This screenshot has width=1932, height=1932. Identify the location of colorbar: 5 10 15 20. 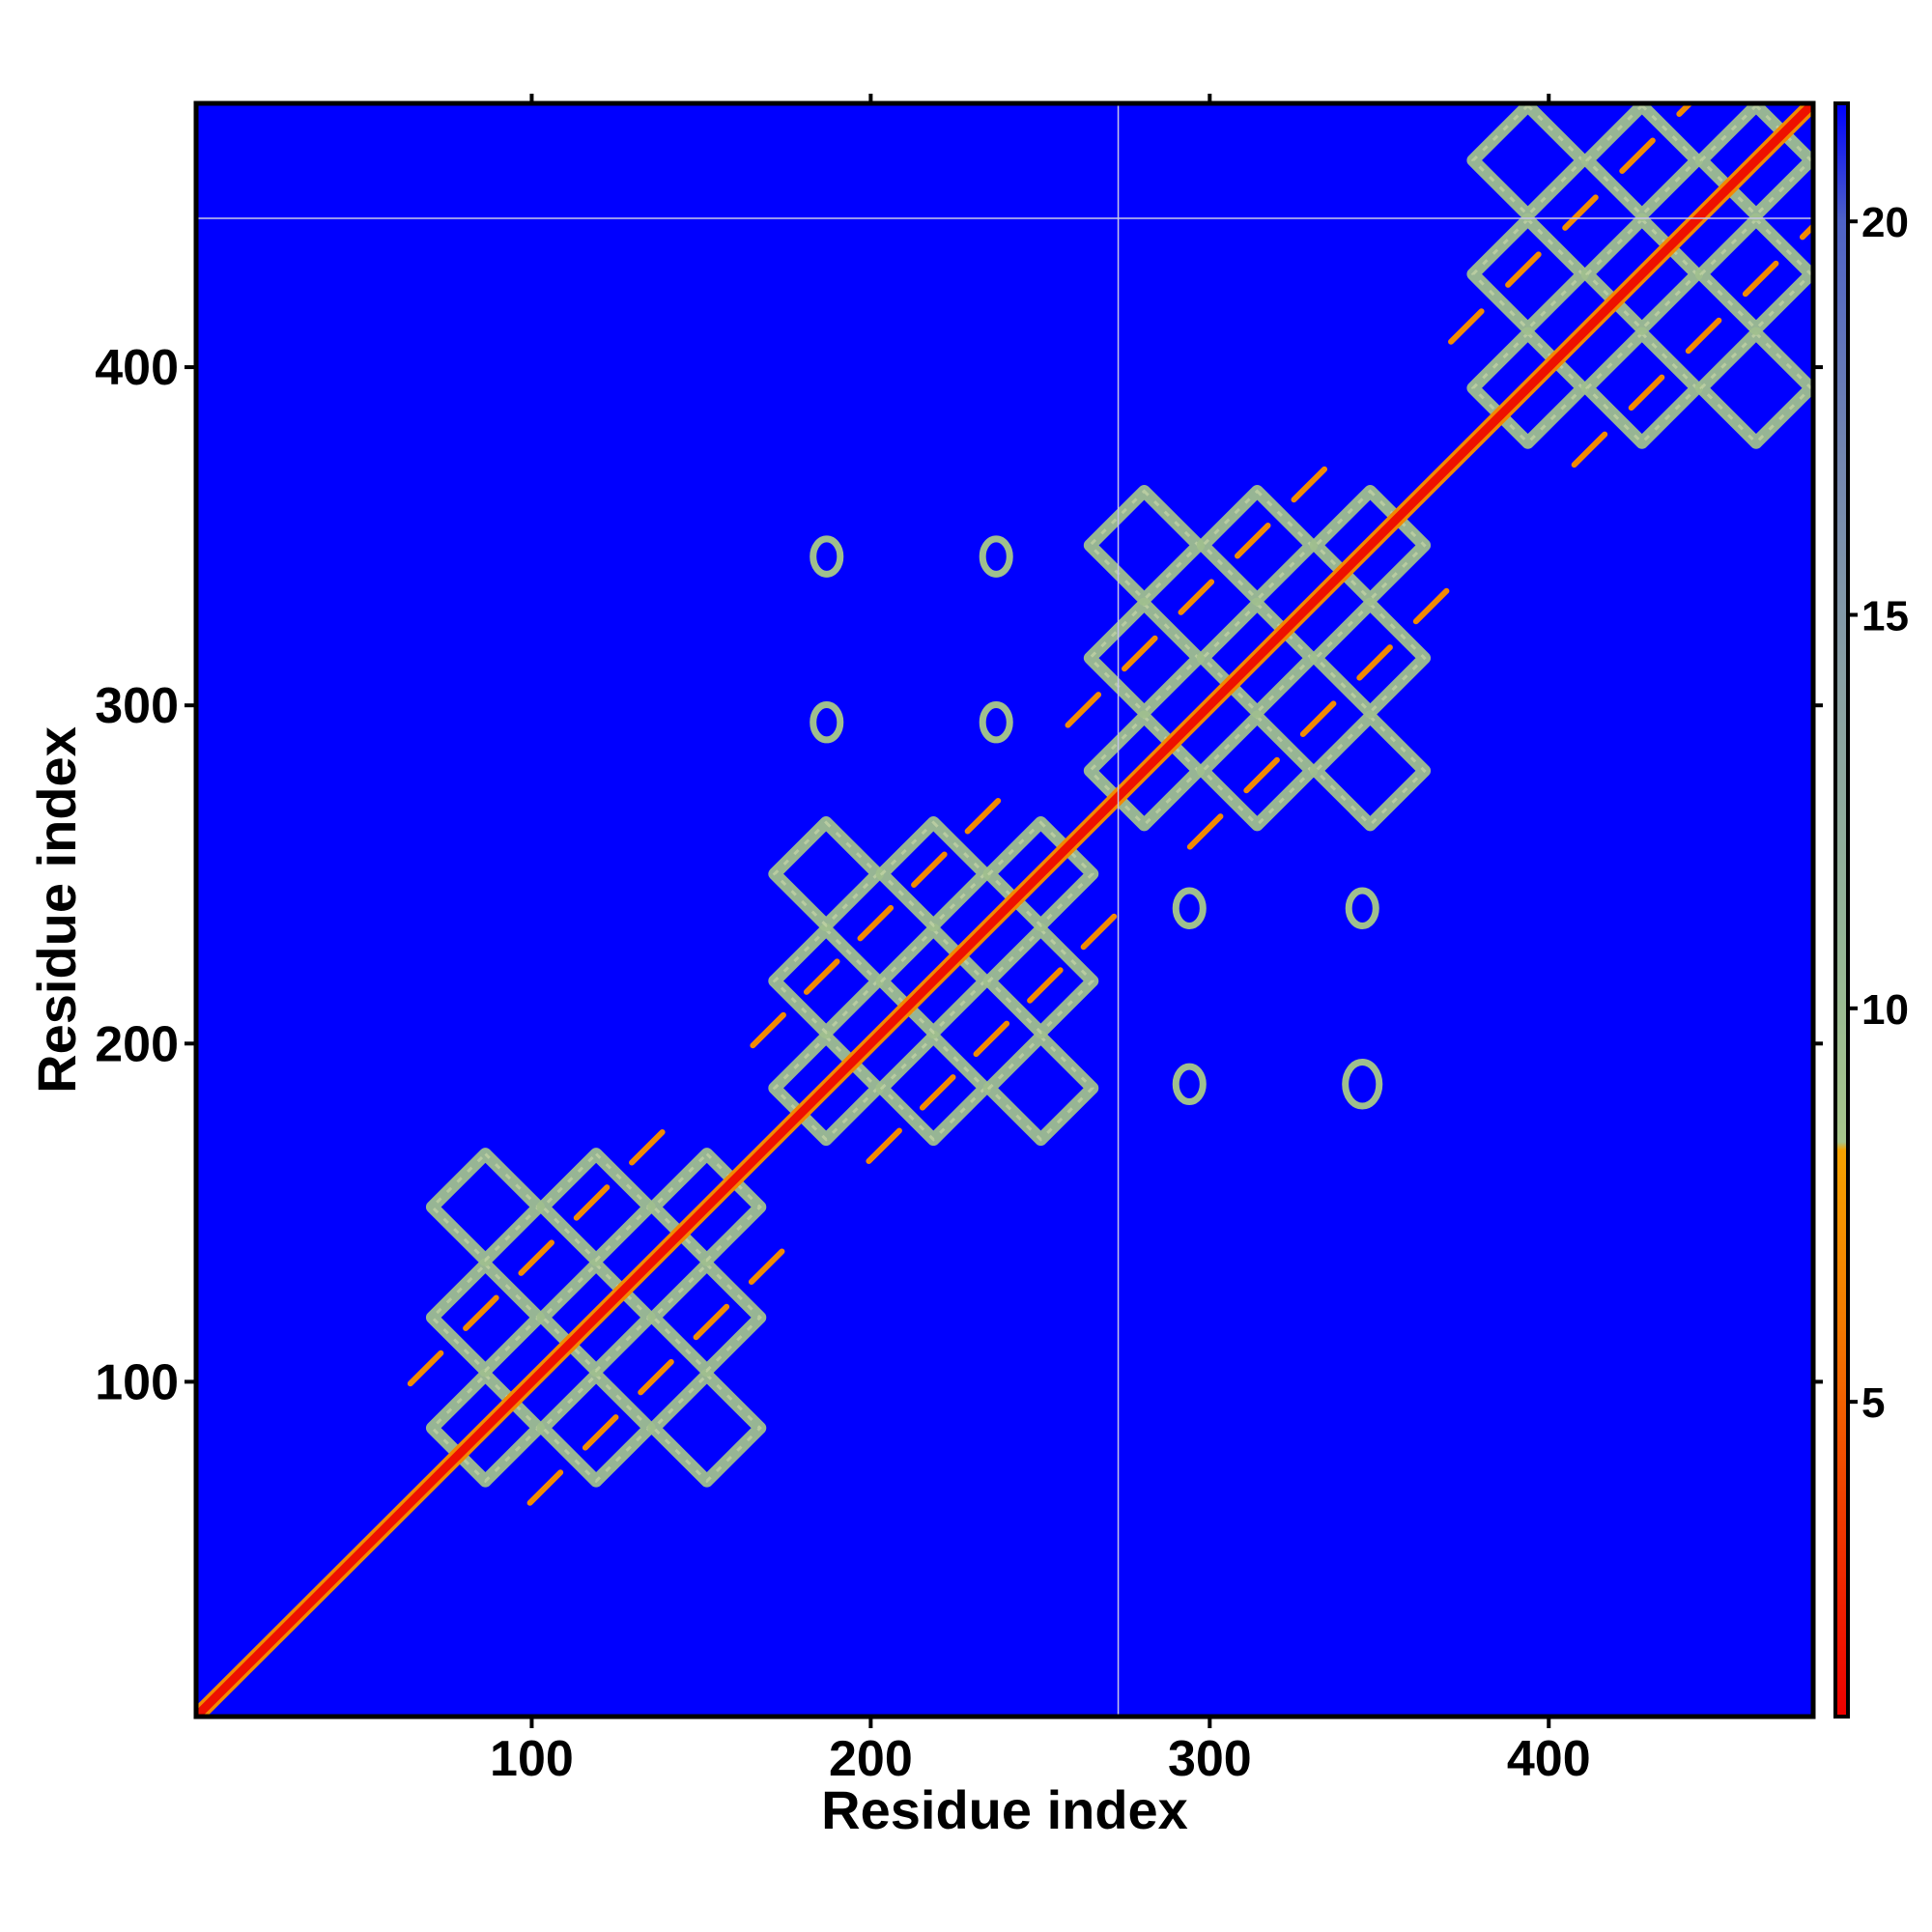
(1871, 910).